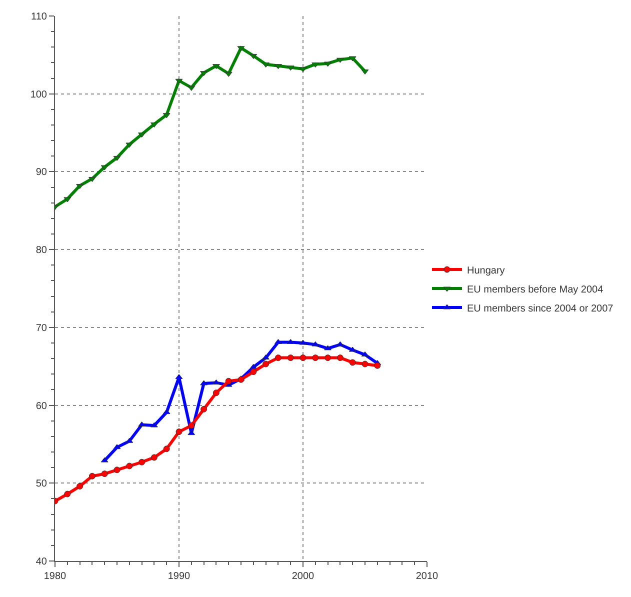 Image resolution: width=631 pixels, height=597 pixels. What do you see at coordinates (42, 562) in the screenshot?
I see `y-tick-label: 40` at bounding box center [42, 562].